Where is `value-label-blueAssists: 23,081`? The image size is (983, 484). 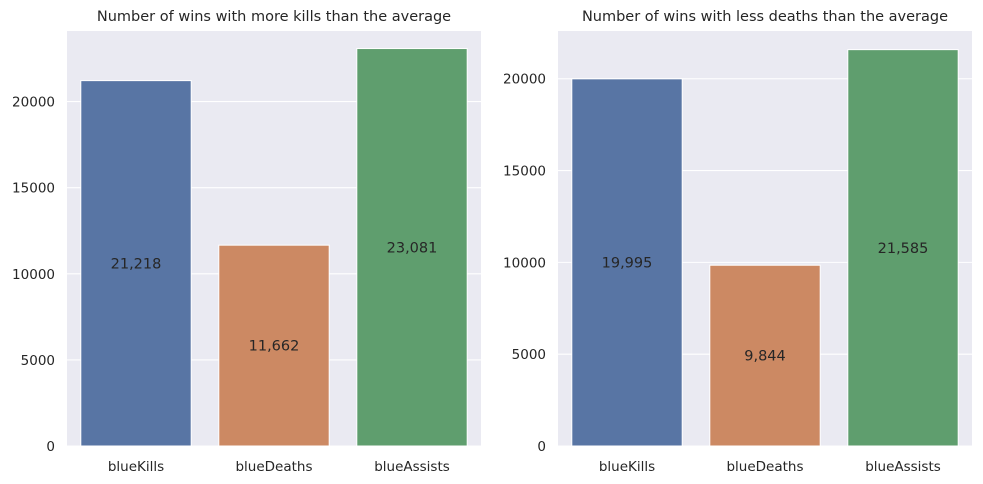
value-label-blueAssists: 23,081 is located at coordinates (412, 248).